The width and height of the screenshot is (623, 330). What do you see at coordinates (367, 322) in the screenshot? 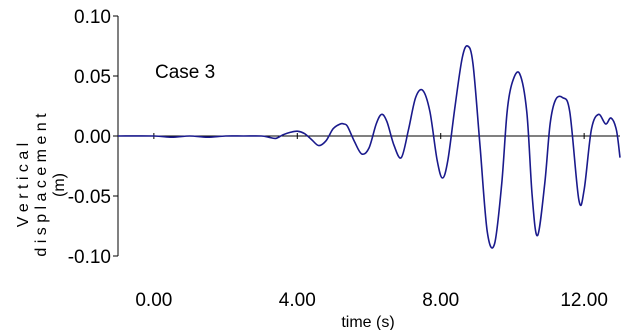
I see `x-axis-title: time (s)` at bounding box center [367, 322].